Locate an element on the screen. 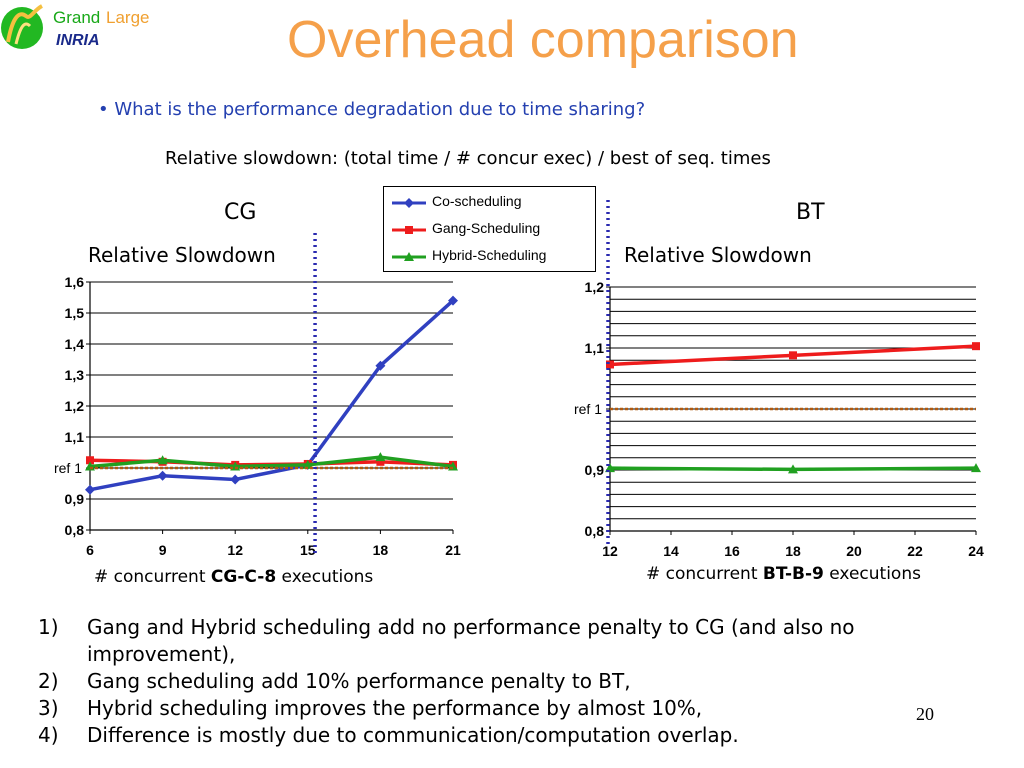 The height and width of the screenshot is (768, 1024). cg-x-axis-title: # concurrent CG-C-8 executions is located at coordinates (234, 577).